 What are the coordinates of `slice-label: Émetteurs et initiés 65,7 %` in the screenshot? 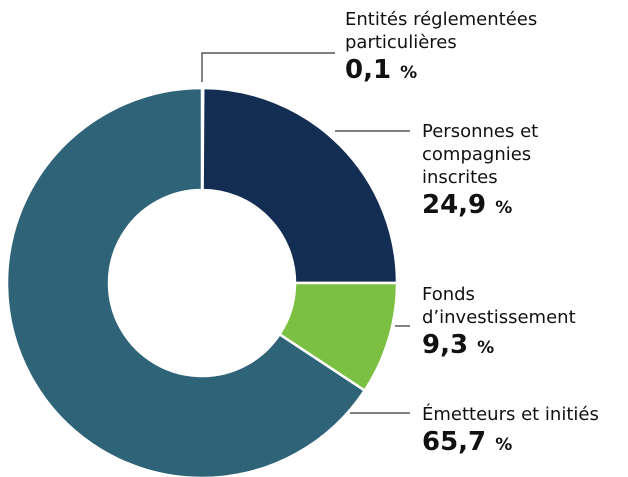 It's located at (524, 432).